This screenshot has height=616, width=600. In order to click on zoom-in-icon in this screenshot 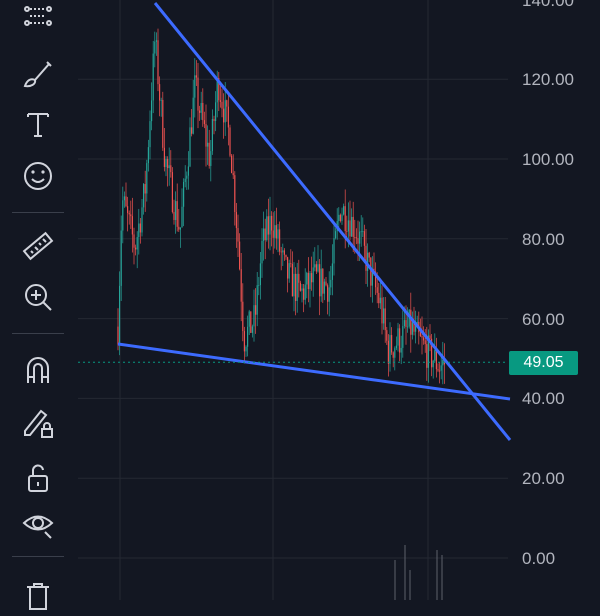, I will do `click(38, 297)`.